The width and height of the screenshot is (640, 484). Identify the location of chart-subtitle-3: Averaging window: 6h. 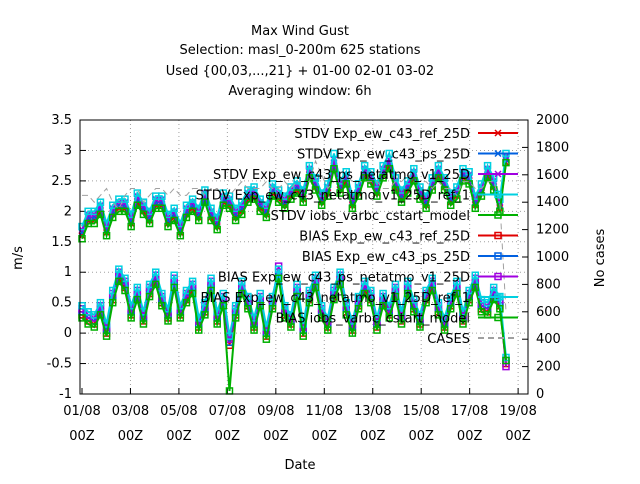
(299, 91).